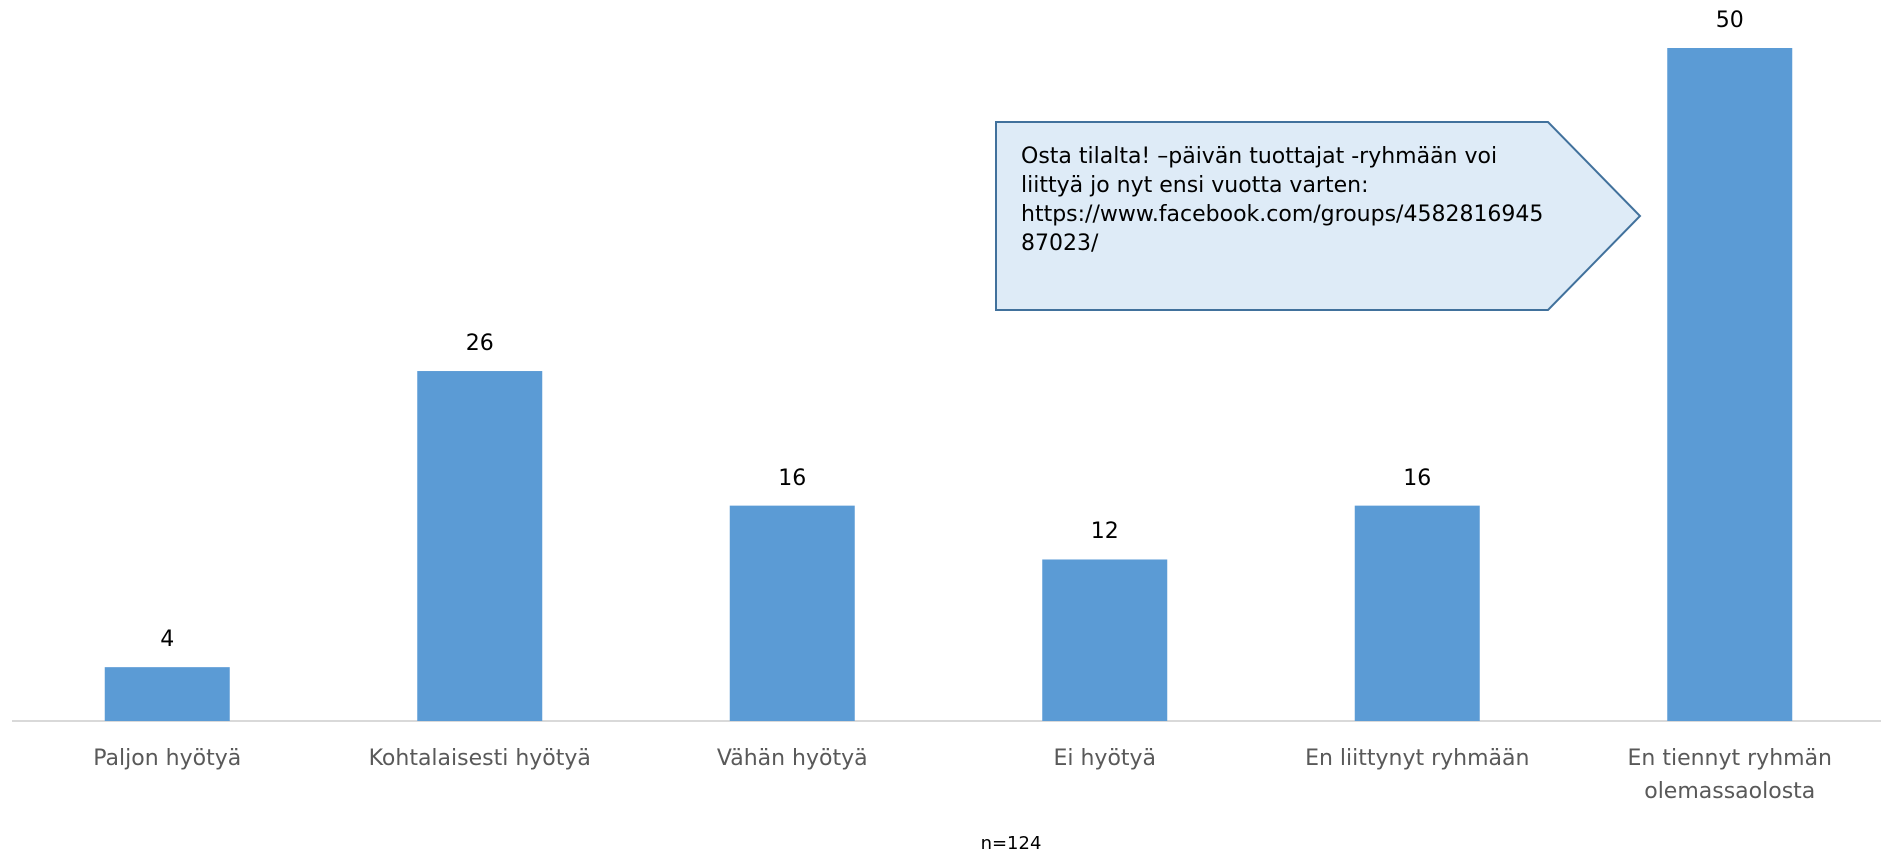  I want to click on data-label: 26, so click(479, 344).